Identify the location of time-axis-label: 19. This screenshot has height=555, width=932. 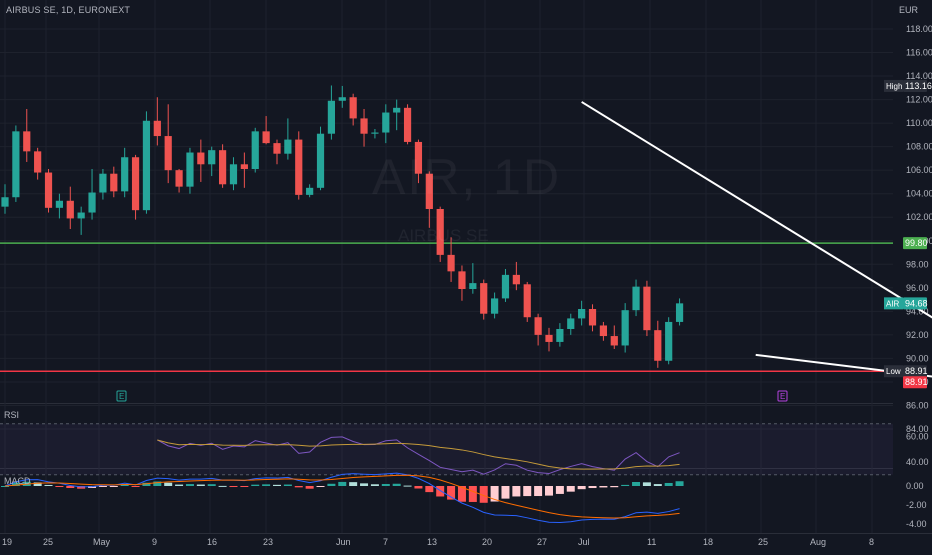
(7, 542).